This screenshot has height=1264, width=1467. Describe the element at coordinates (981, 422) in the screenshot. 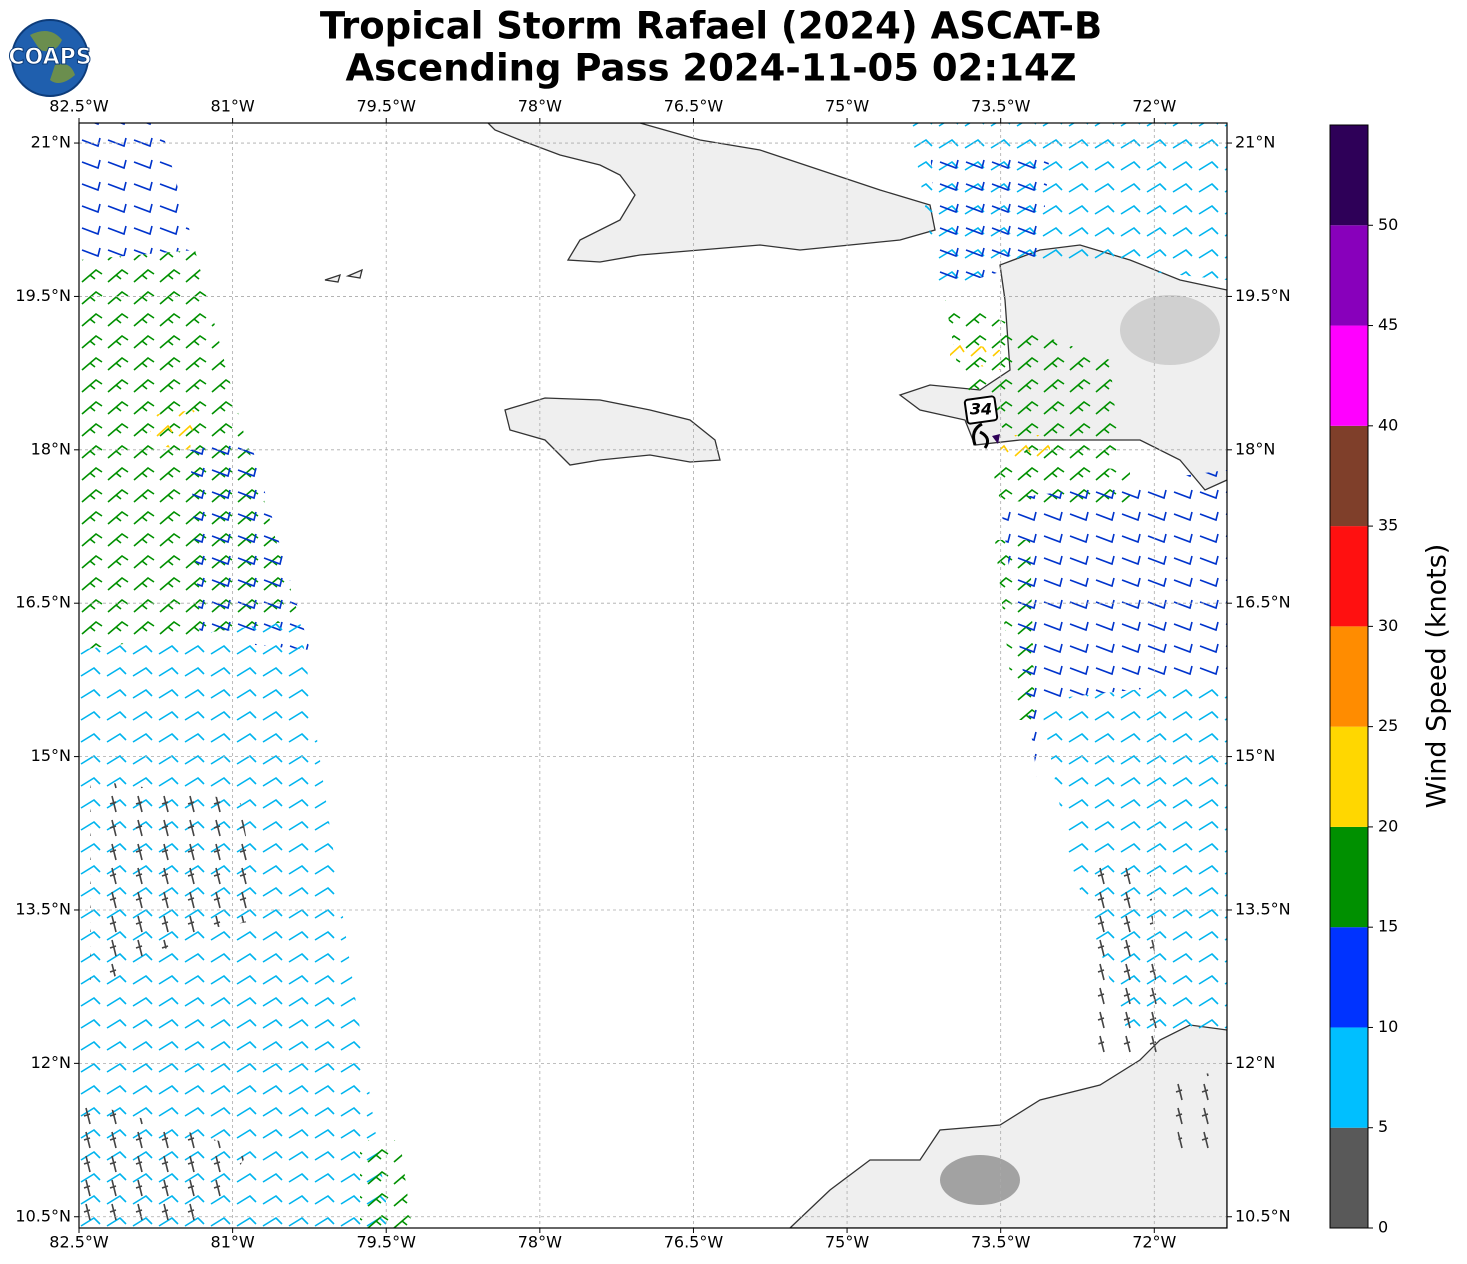

I see `storm-marker: 34` at that location.